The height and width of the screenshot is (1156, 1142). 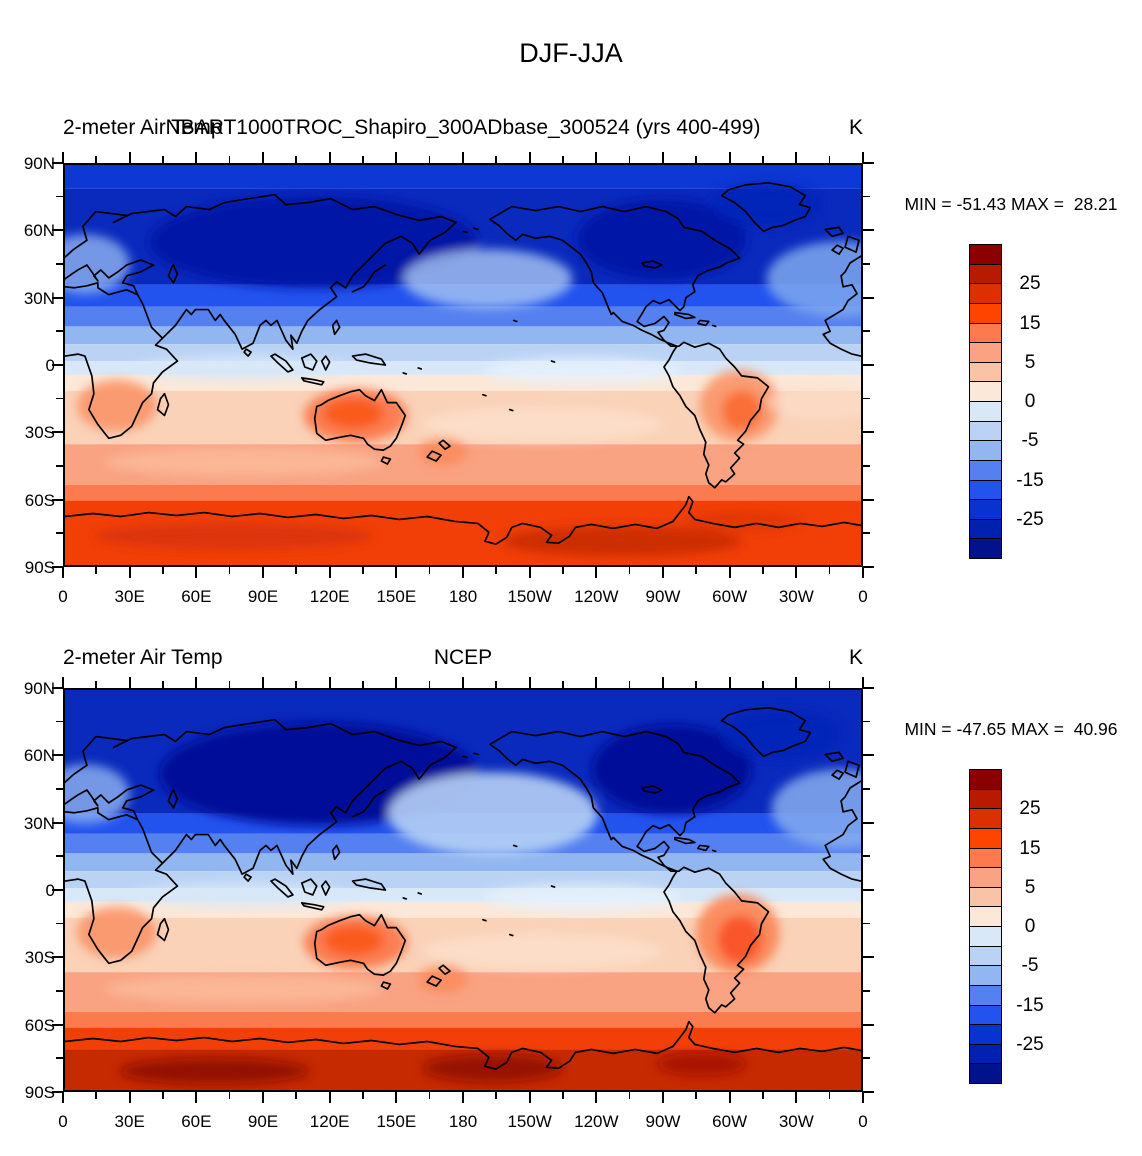 I want to click on lon-tick-label: 150E, so click(x=396, y=596).